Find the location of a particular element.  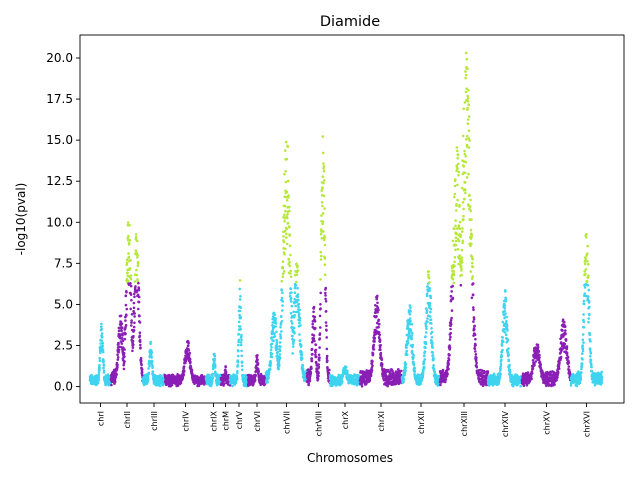

y-axis: 0.02.55.07.510.012.515.017.520.0 is located at coordinates (63, 222).